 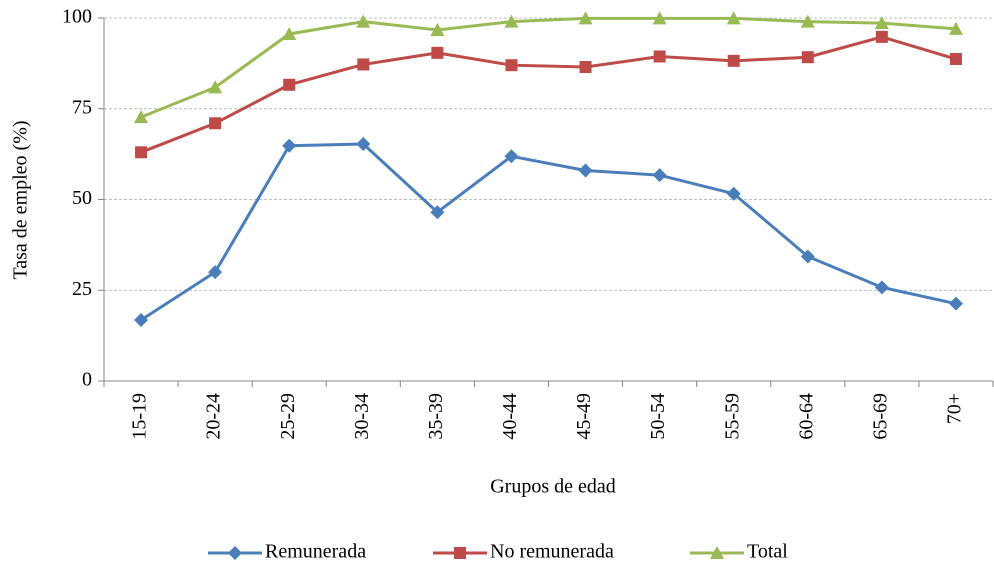 I want to click on y-tick-label: 25, so click(x=82, y=289).